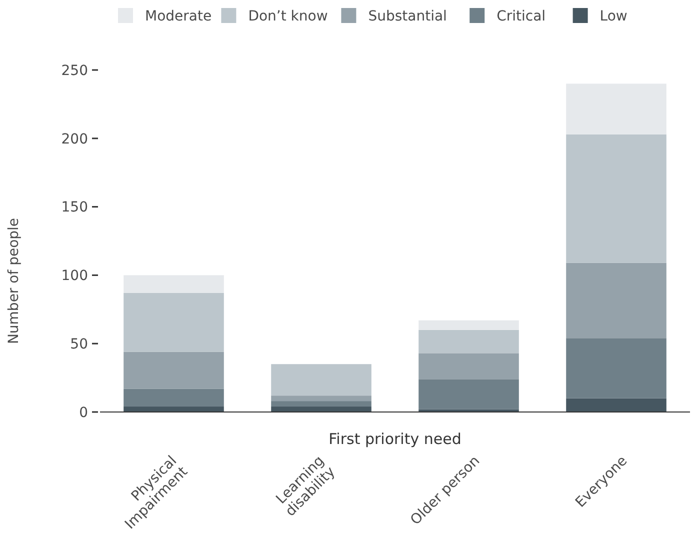 This screenshot has height=536, width=698. Describe the element at coordinates (74, 208) in the screenshot. I see `y-tick-label: 150` at that location.